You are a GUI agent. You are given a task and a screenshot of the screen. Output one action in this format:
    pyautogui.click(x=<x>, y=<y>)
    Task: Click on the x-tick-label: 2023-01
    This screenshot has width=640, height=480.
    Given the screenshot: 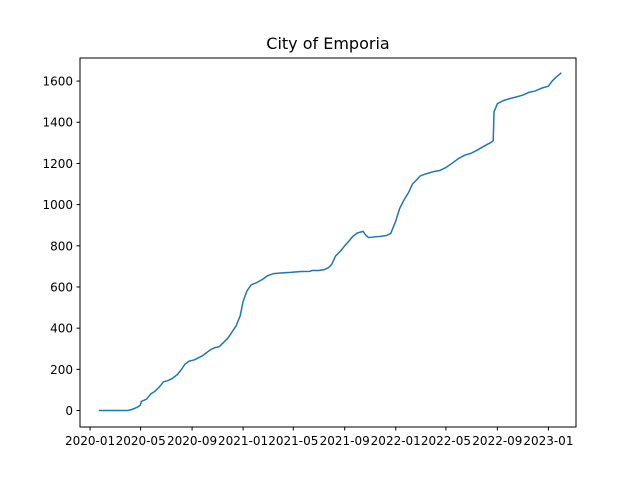 What is the action you would take?
    pyautogui.click(x=548, y=441)
    